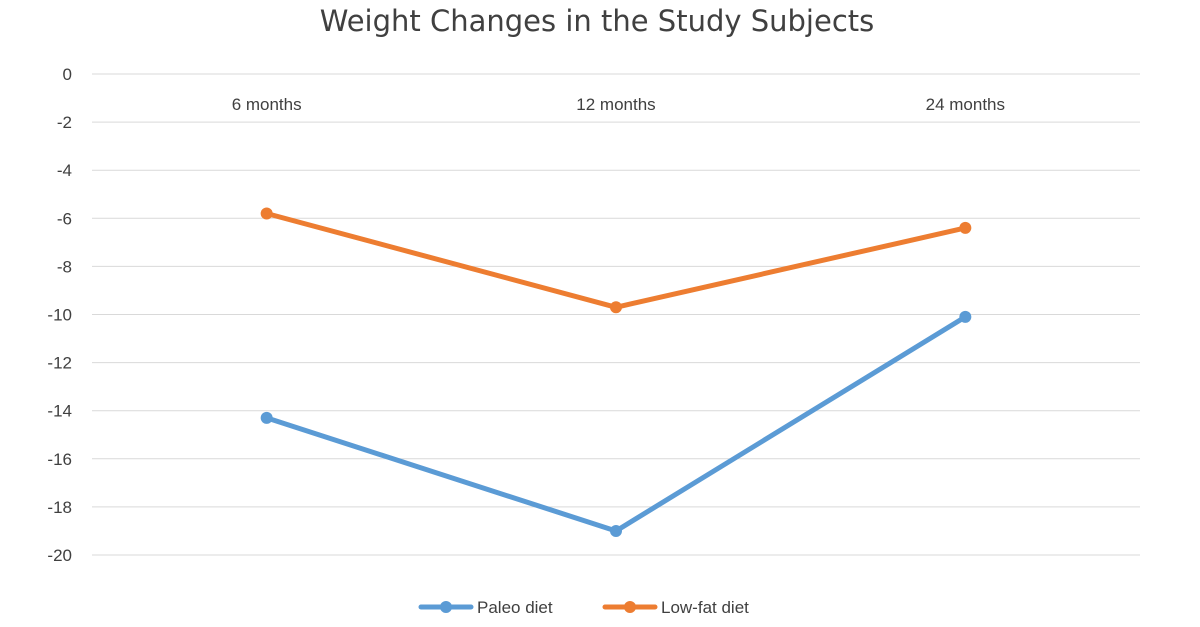 Image resolution: width=1200 pixels, height=627 pixels. I want to click on y-tick-label: -2, so click(64, 122).